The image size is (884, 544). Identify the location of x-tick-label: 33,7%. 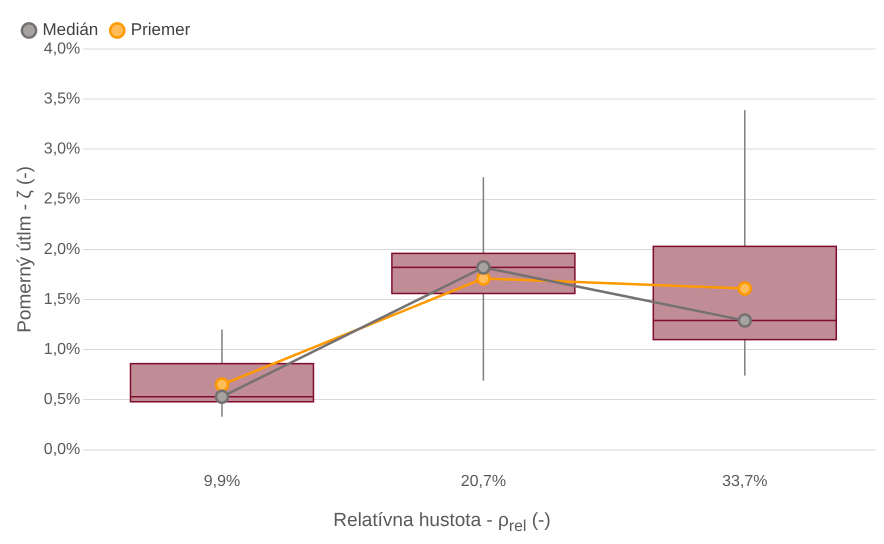
(745, 481).